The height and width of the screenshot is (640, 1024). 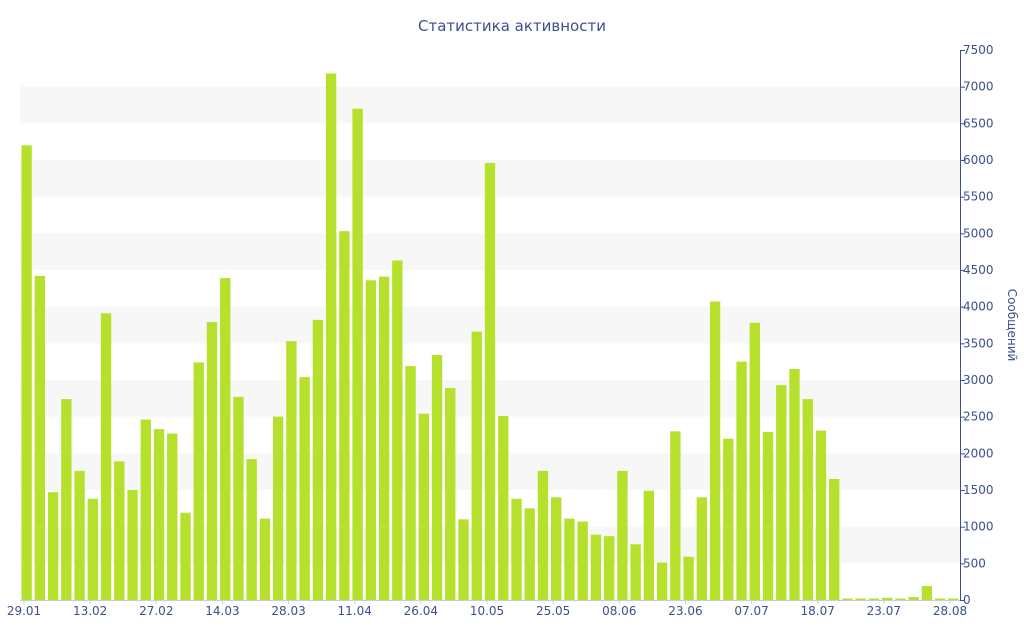 What do you see at coordinates (978, 233) in the screenshot?
I see `y-tick-label: 5000` at bounding box center [978, 233].